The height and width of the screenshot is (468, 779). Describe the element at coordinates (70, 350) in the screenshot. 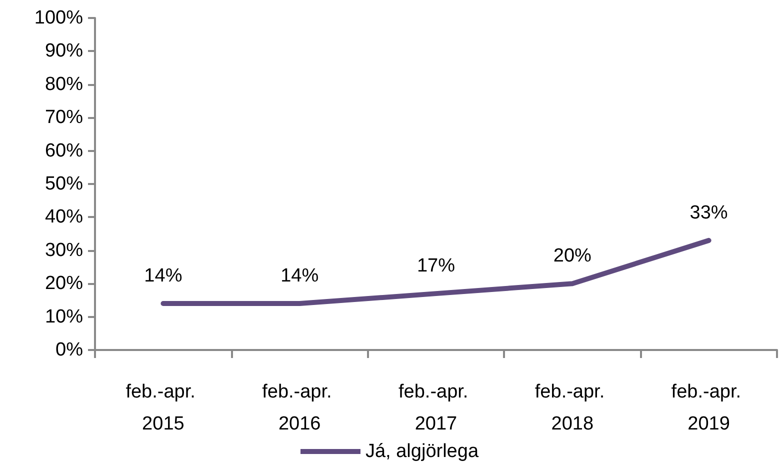

I see `y-tick-label: 0%` at that location.